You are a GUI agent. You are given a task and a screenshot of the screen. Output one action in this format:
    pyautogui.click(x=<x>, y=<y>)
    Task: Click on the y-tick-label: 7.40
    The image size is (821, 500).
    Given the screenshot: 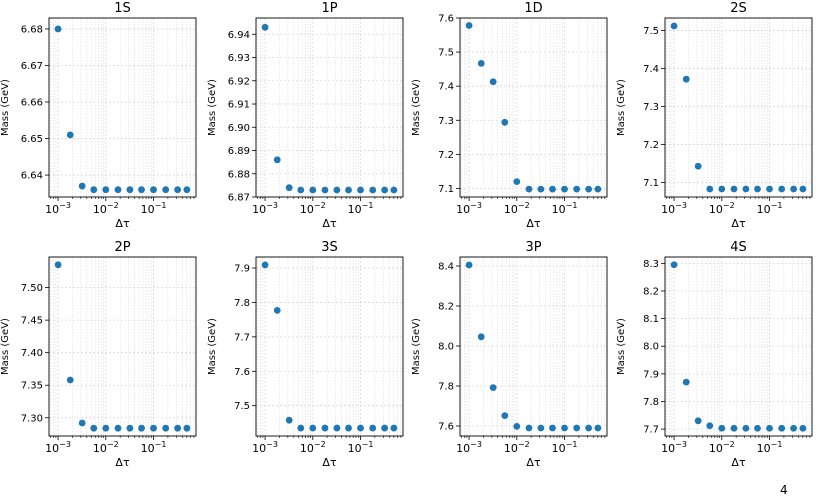 What is the action you would take?
    pyautogui.click(x=32, y=353)
    